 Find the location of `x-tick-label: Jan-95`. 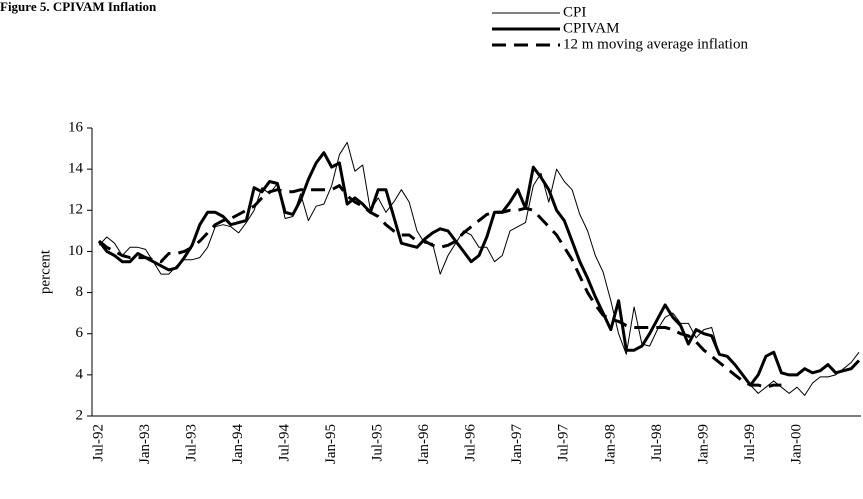

x-tick-label: Jan-95 is located at coordinates (331, 444).